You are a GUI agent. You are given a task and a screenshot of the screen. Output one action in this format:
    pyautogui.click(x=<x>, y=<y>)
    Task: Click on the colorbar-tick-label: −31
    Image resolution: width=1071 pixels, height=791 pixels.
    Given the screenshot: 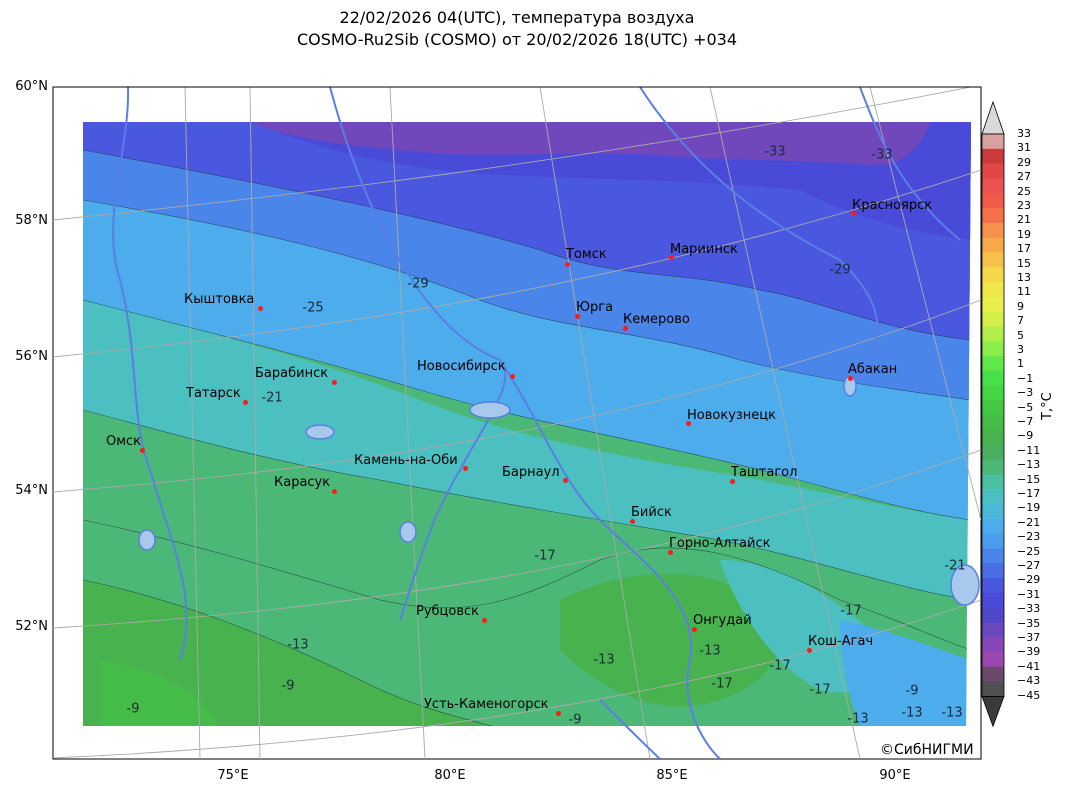 What is the action you would take?
    pyautogui.click(x=1029, y=594)
    